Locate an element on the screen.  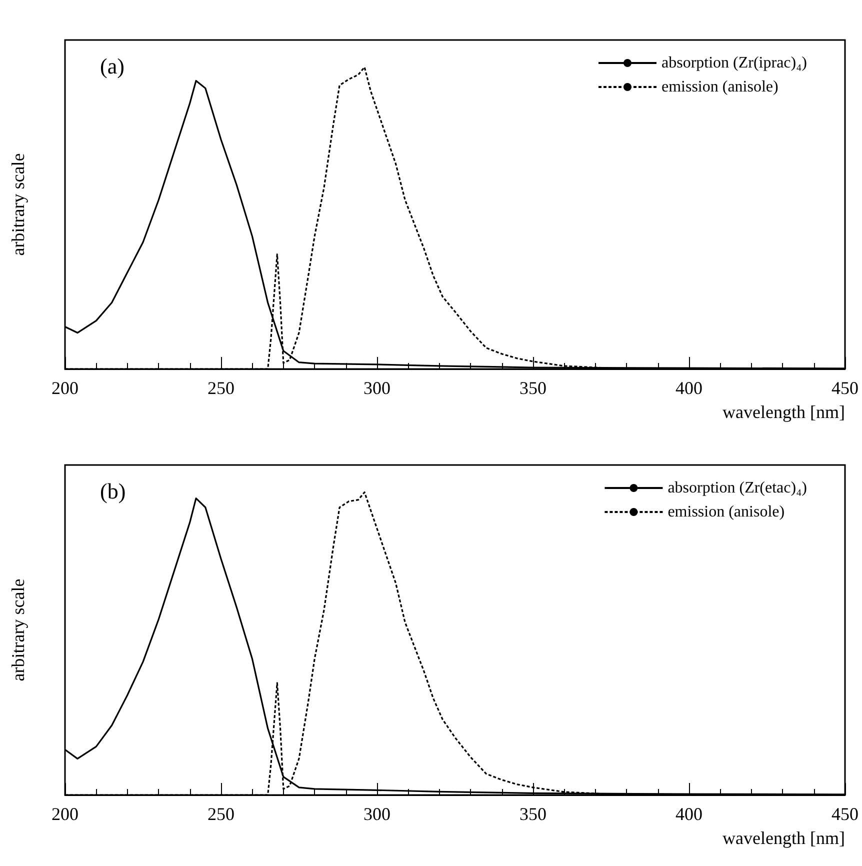
chart-title: (b) is located at coordinates (113, 491).